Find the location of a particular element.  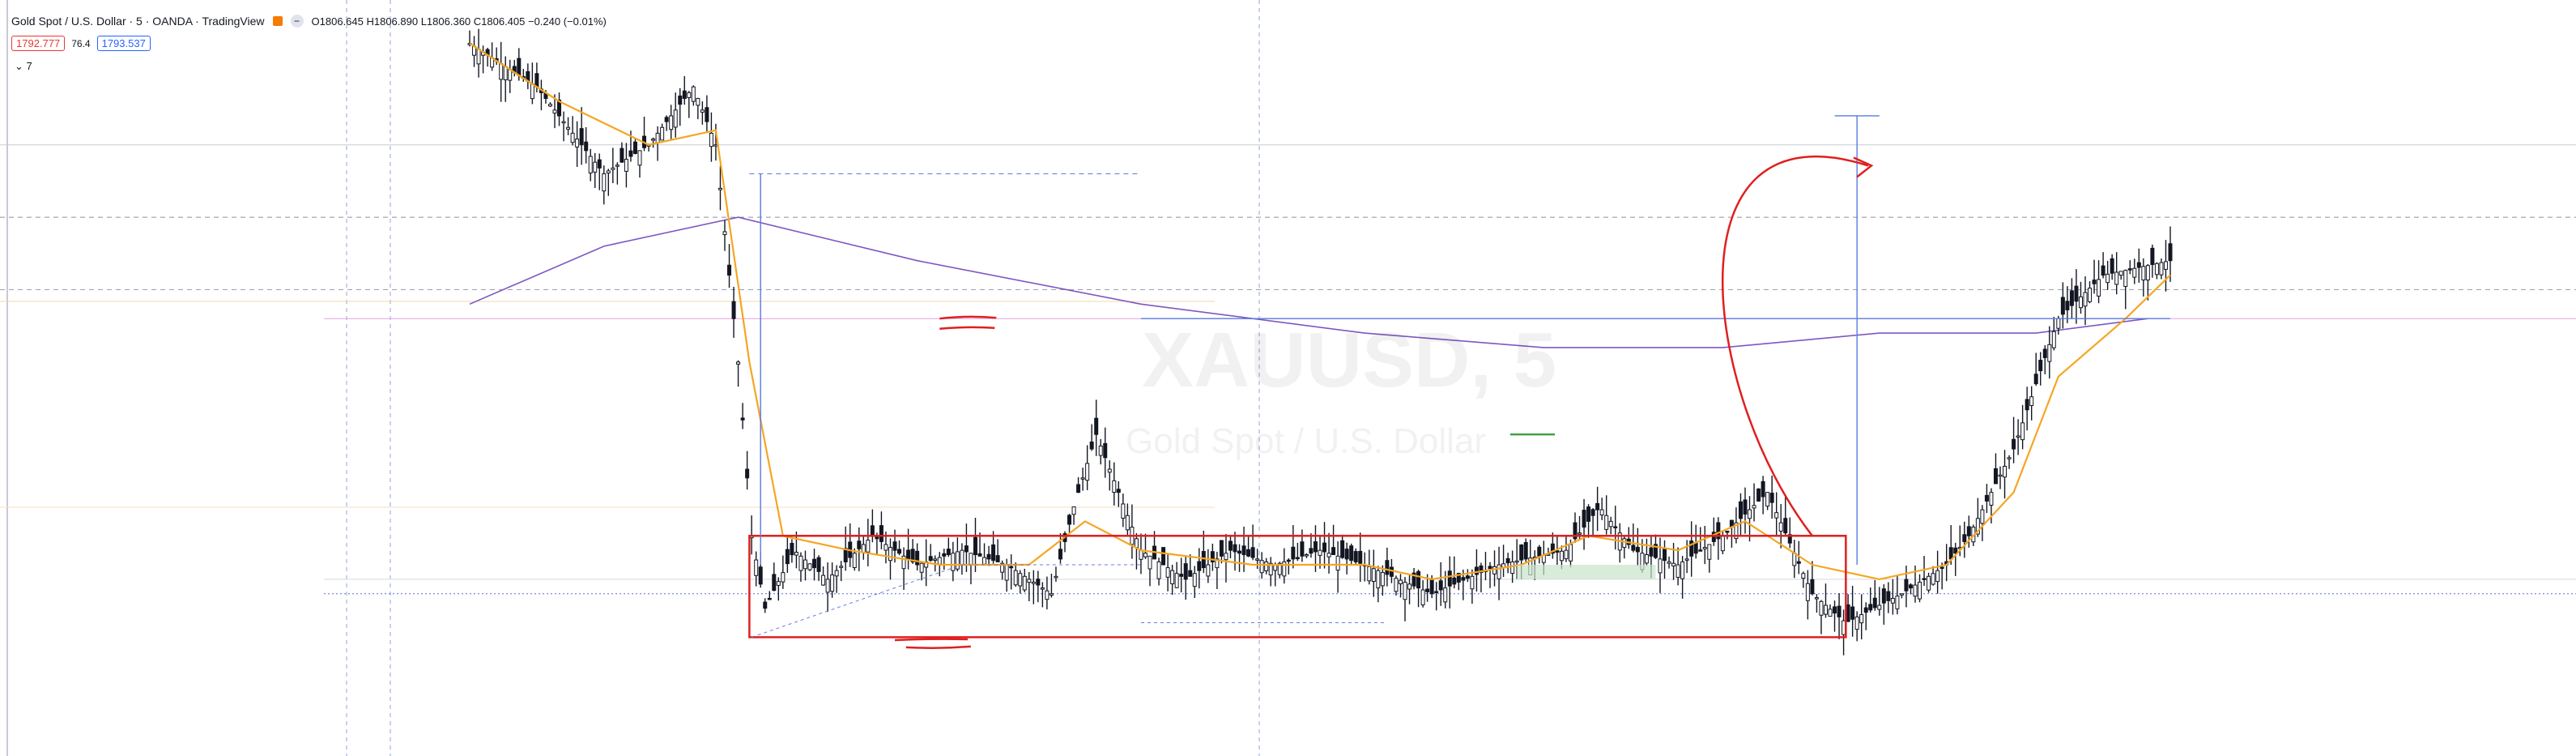

sma-layer is located at coordinates (1308, 282).